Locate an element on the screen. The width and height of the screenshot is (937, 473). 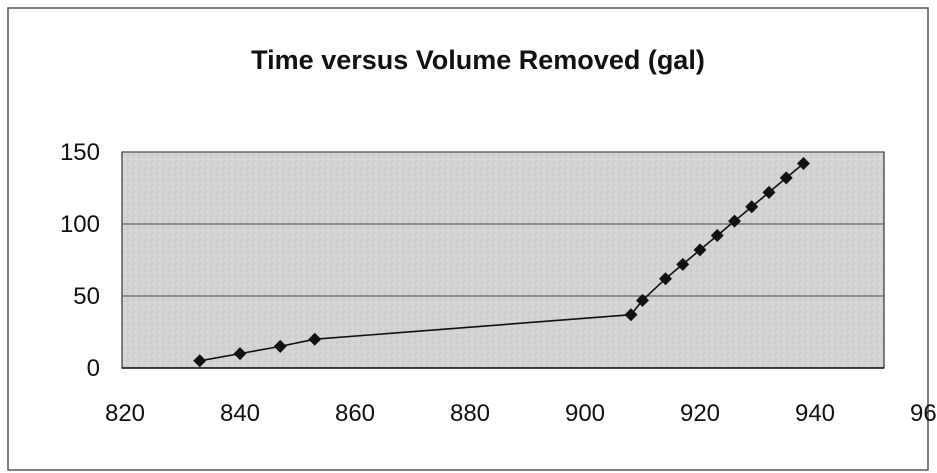
y-tick-label-100: 100 is located at coordinates (80, 224).